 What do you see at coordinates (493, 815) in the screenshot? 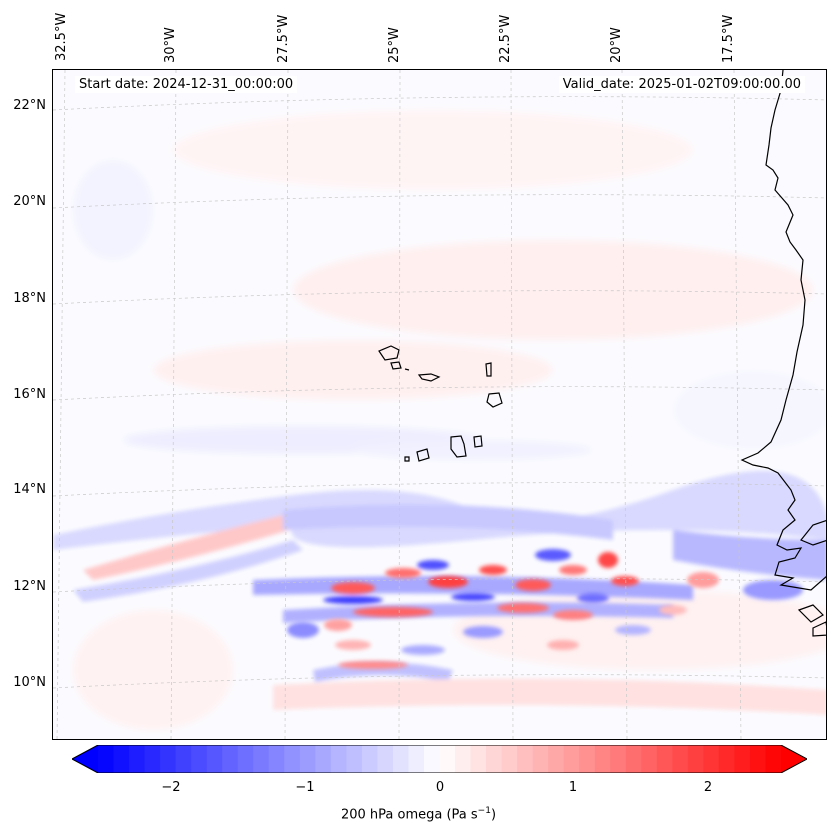
I see `colorbar-label-end: )` at bounding box center [493, 815].